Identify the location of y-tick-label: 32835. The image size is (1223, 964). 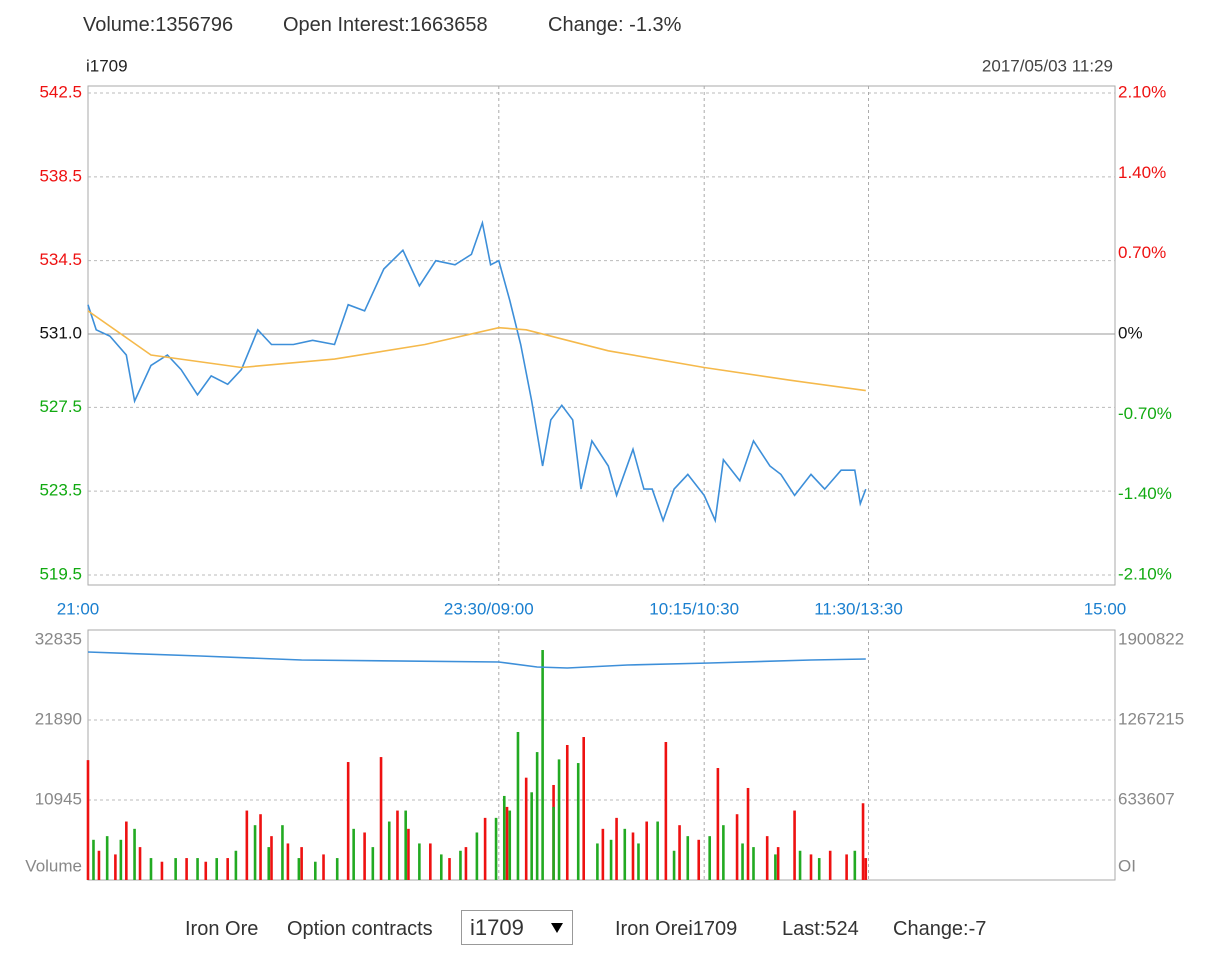
(58, 638).